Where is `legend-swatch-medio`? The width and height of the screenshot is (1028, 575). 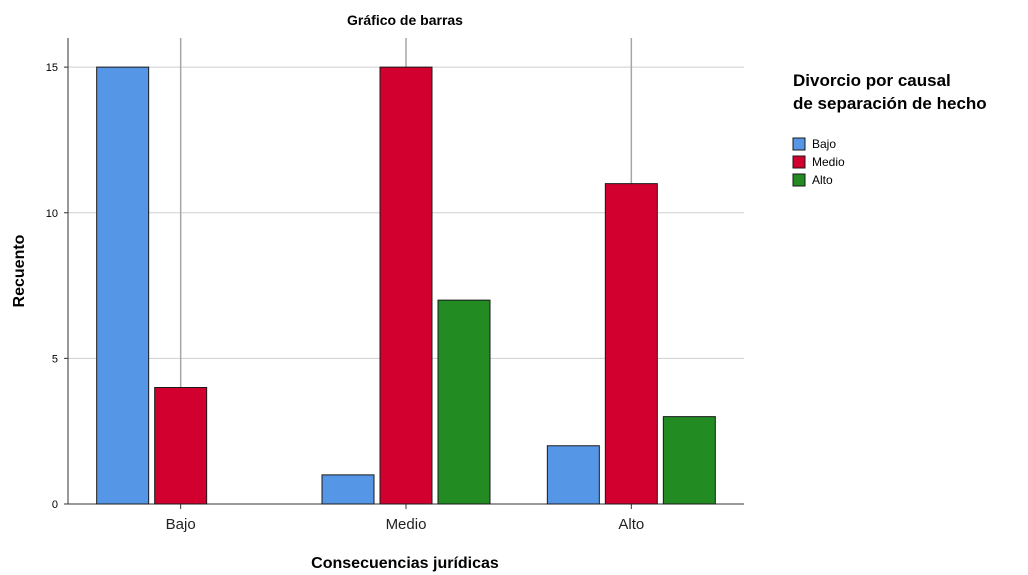 legend-swatch-medio is located at coordinates (799, 162).